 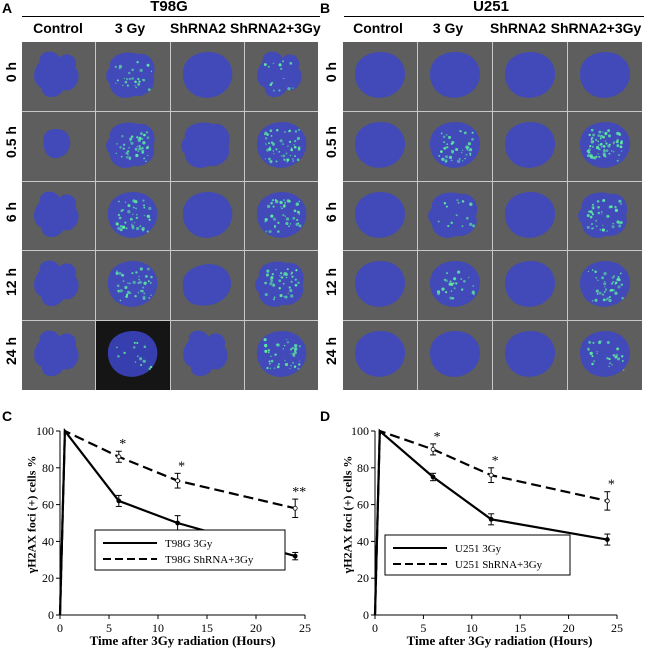 What do you see at coordinates (207, 76) in the screenshot?
I see `t98g-cell-r0-c2` at bounding box center [207, 76].